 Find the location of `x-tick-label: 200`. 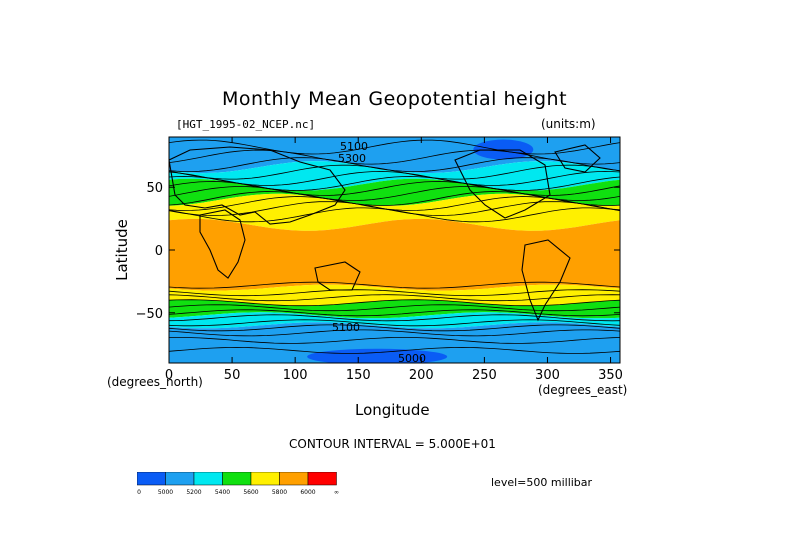

x-tick-label: 200 is located at coordinates (421, 375).